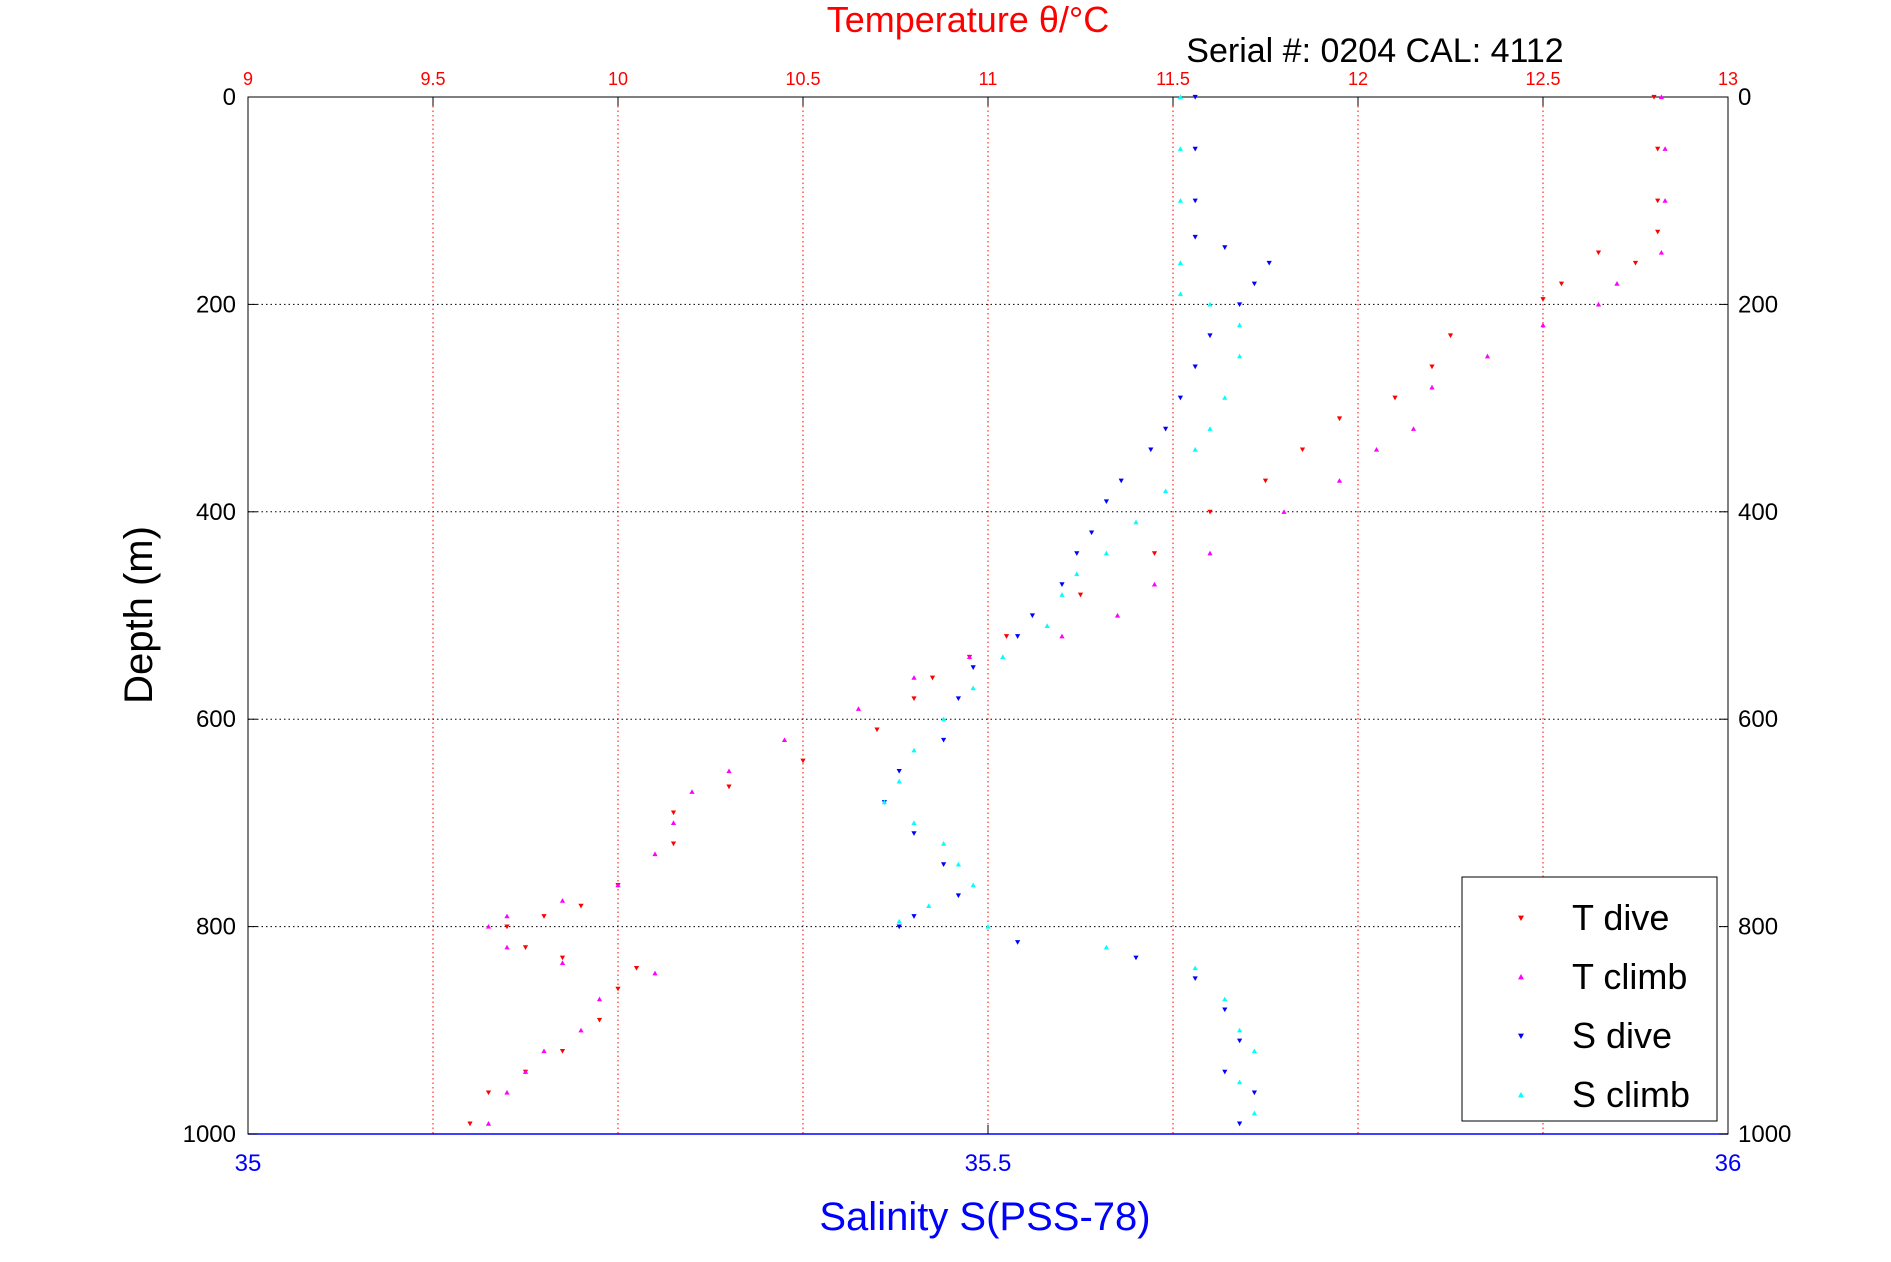 This screenshot has width=1891, height=1262. I want to click on temperature-tick-label: 9, so click(248, 79).